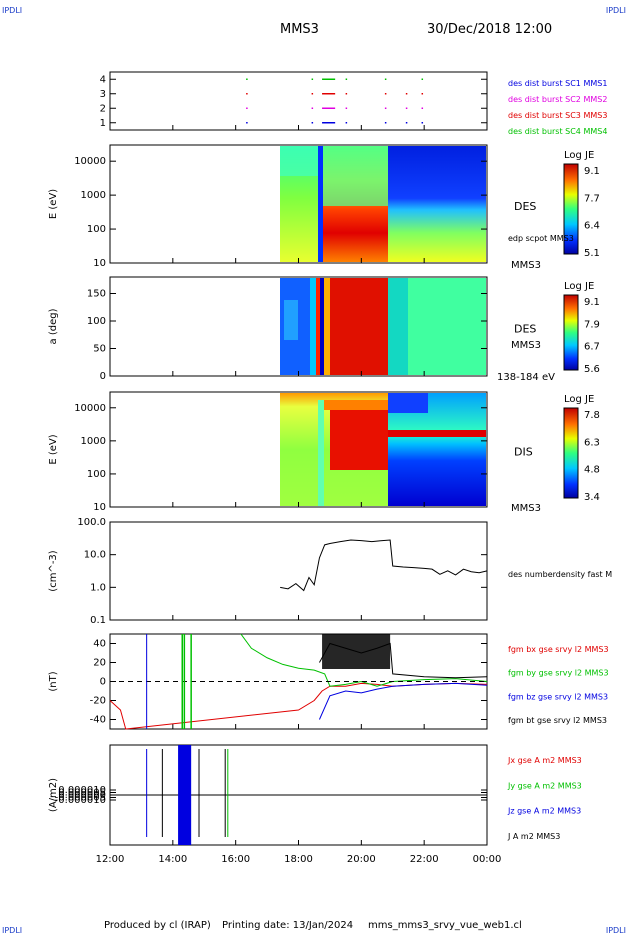  I want to click on bt-turbulent-band, so click(356, 651).